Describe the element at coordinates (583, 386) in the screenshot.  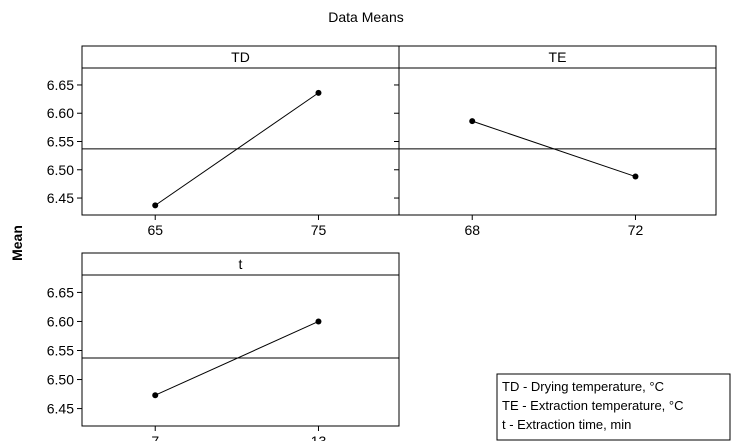
I see `legend-entry: TD - Drying temperature, °C` at that location.